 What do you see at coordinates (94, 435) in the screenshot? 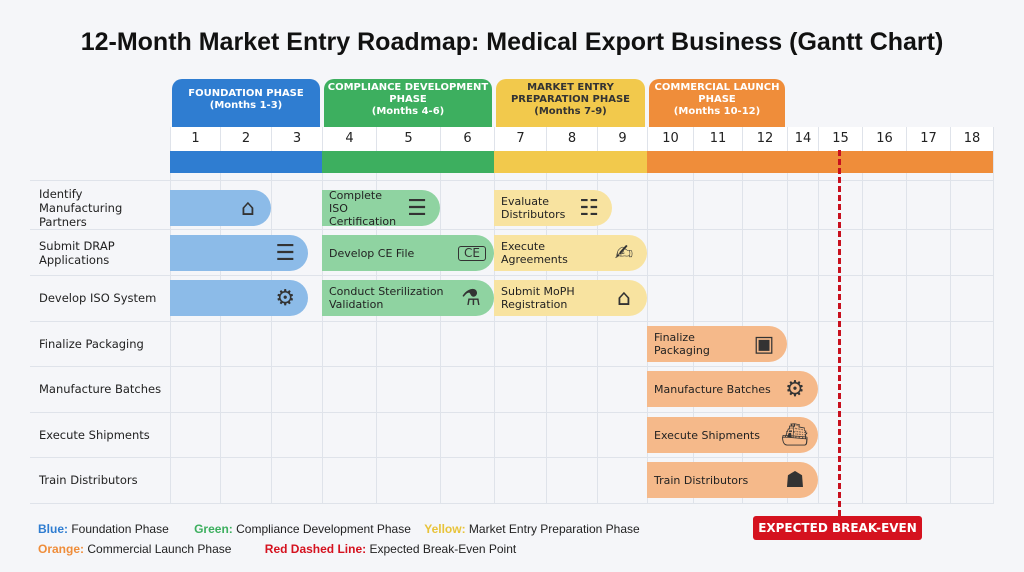
I see `task-row-label: Execute Shipments` at bounding box center [94, 435].